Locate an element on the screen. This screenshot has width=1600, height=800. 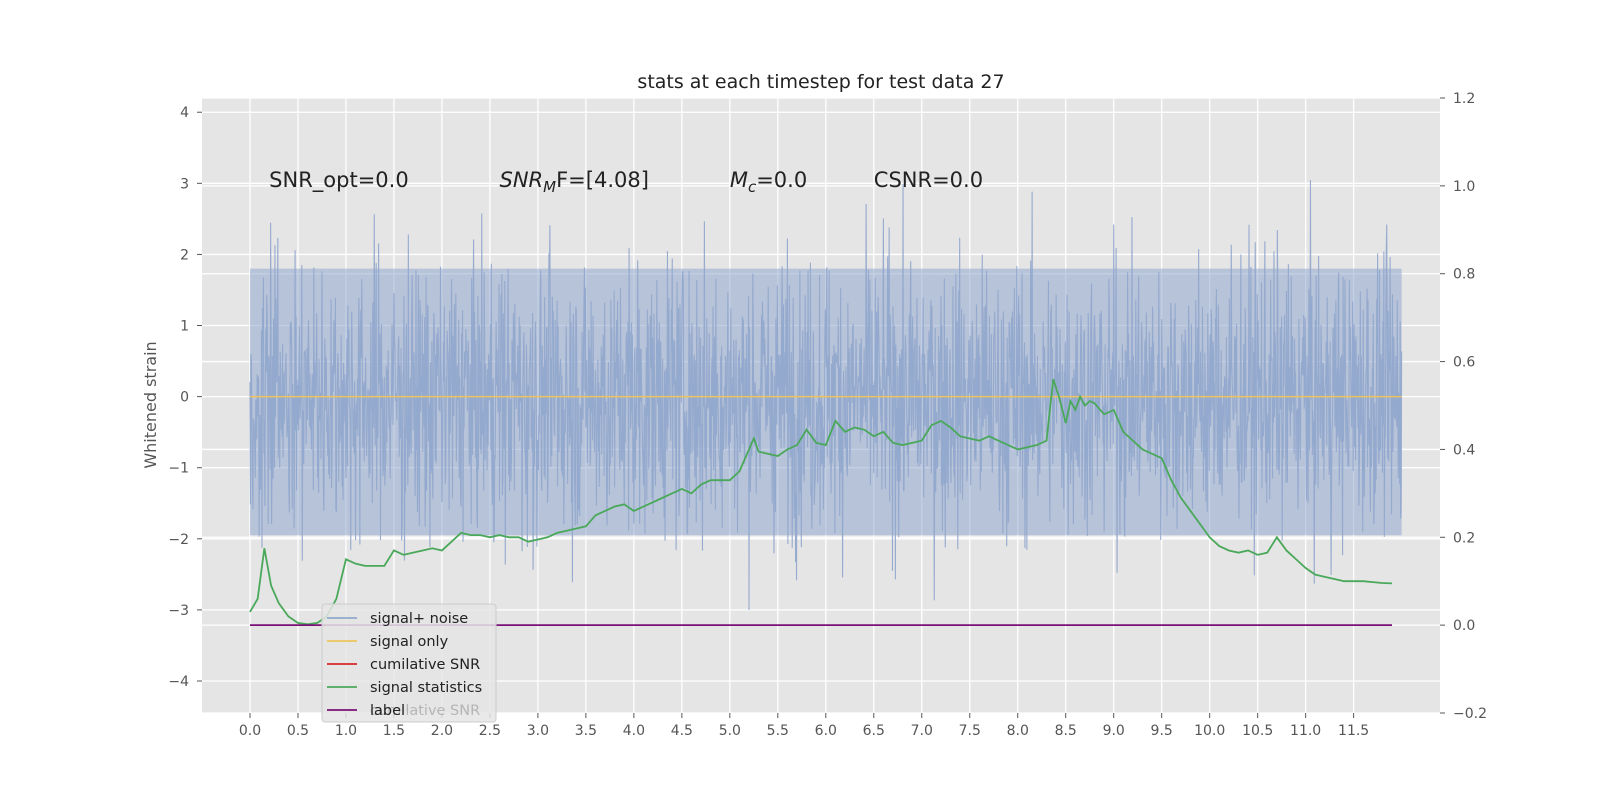
y-tick-label: 0 is located at coordinates (184, 398).